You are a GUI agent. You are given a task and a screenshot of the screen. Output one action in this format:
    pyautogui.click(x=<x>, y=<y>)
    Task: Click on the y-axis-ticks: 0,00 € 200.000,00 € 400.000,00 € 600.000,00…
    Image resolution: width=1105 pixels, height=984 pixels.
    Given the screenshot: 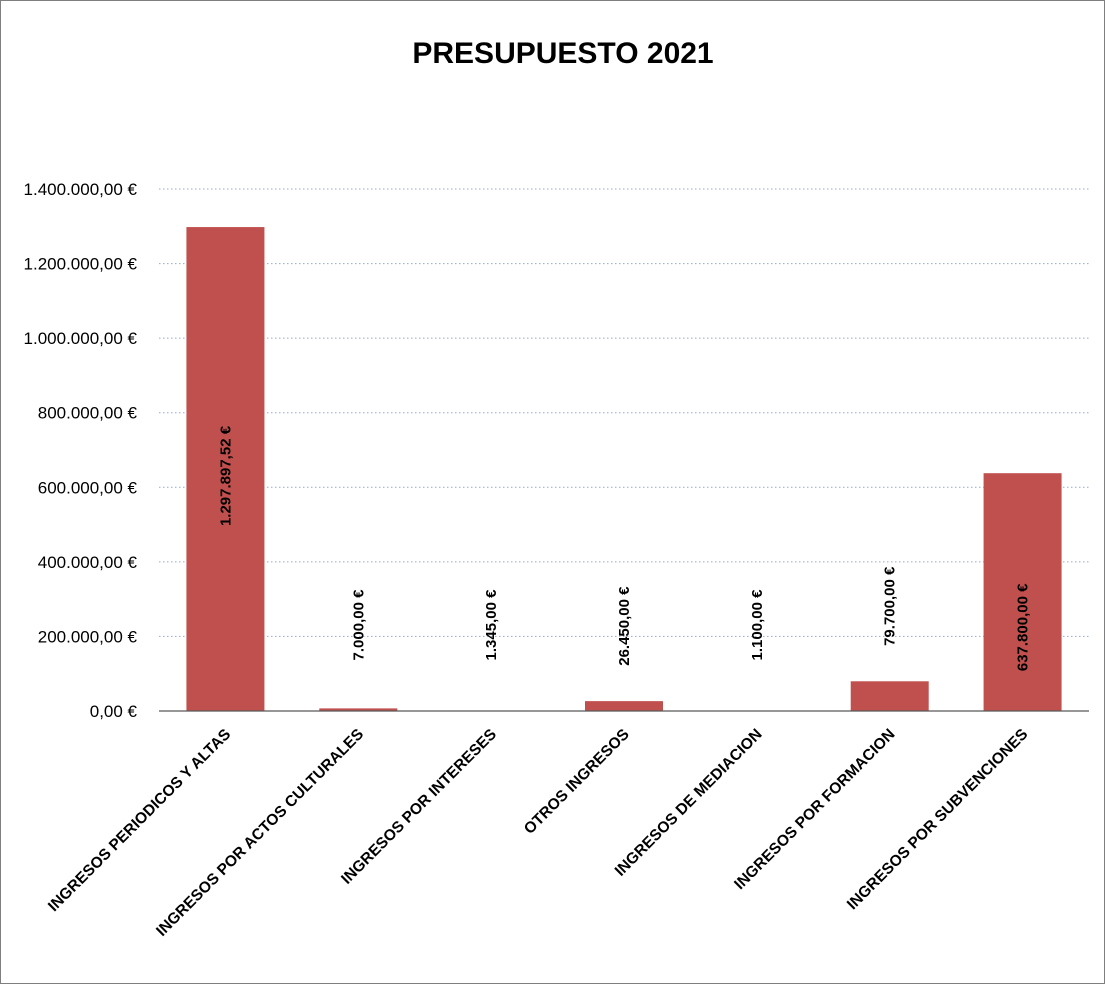 What is the action you would take?
    pyautogui.click(x=81, y=450)
    